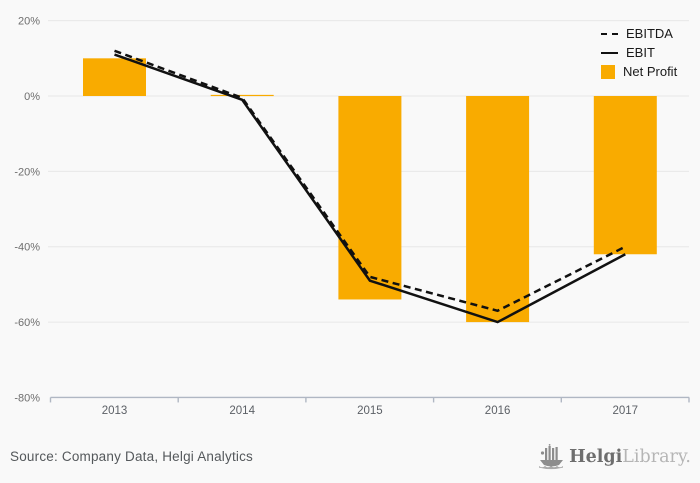 This screenshot has width=700, height=483. What do you see at coordinates (29, 22) in the screenshot?
I see `svg-text: 20%` at bounding box center [29, 22].